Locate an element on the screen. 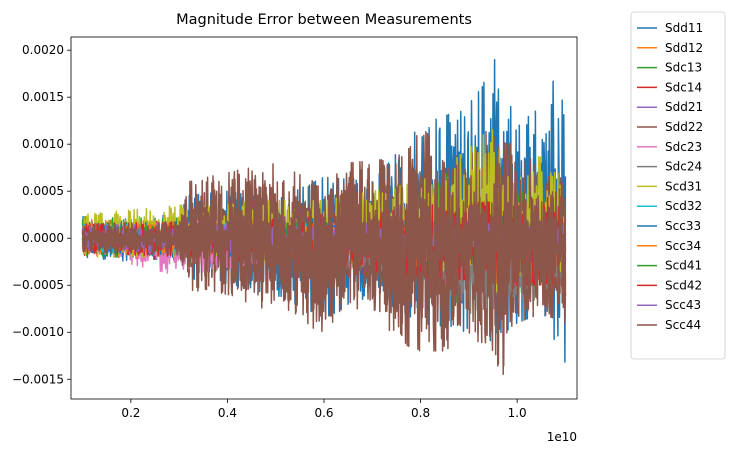 This screenshot has height=453, width=736. legend-frame is located at coordinates (678, 185).